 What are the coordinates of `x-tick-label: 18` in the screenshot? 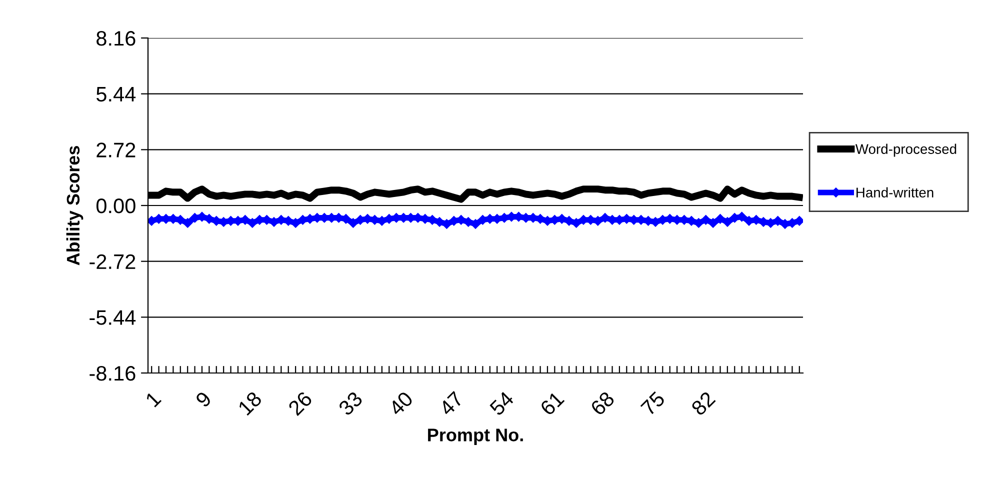 It's located at (250, 403).